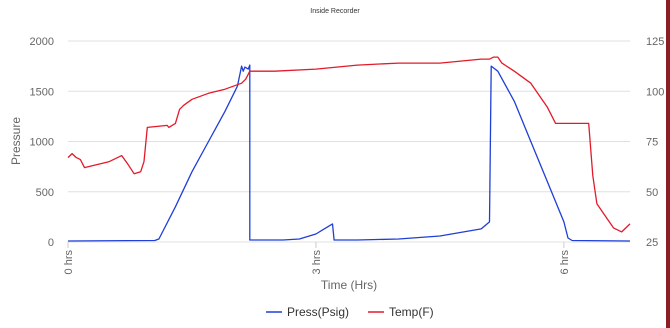 This screenshot has height=328, width=670. I want to click on y-axis-left: 0 500 1000 1500 2000, so click(42, 142).